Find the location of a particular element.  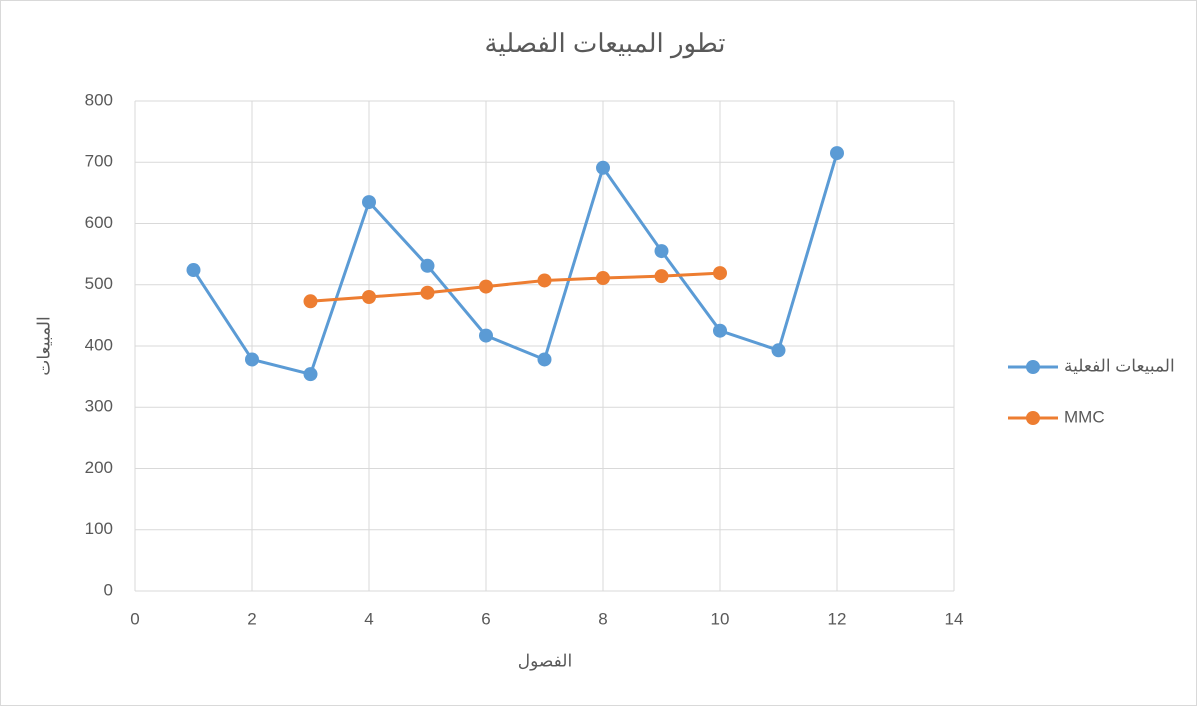

y-tick-label: 100 is located at coordinates (99, 528).